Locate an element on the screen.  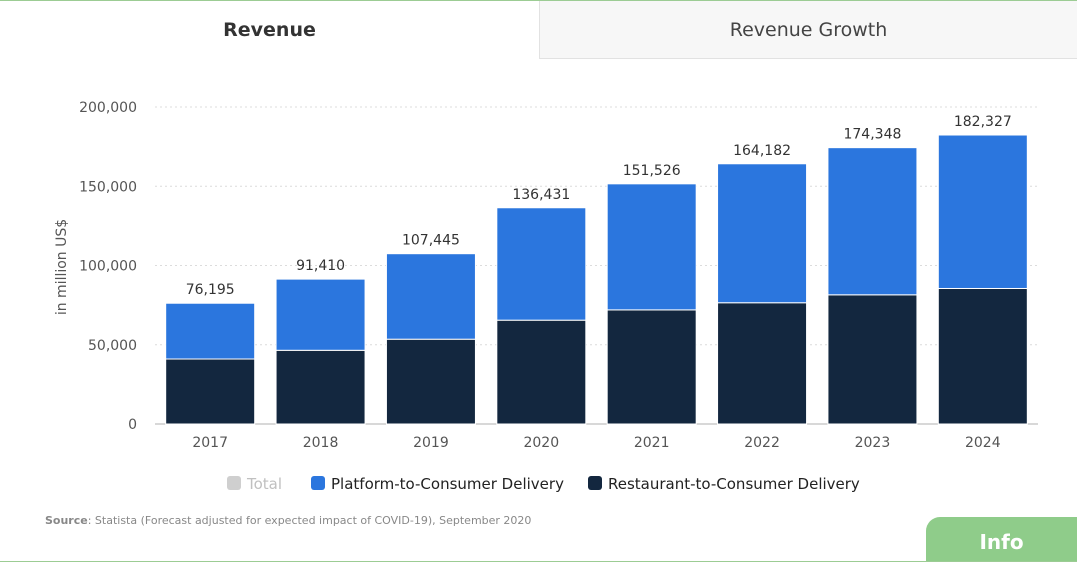
legend-item-total: Total is located at coordinates (254, 484).